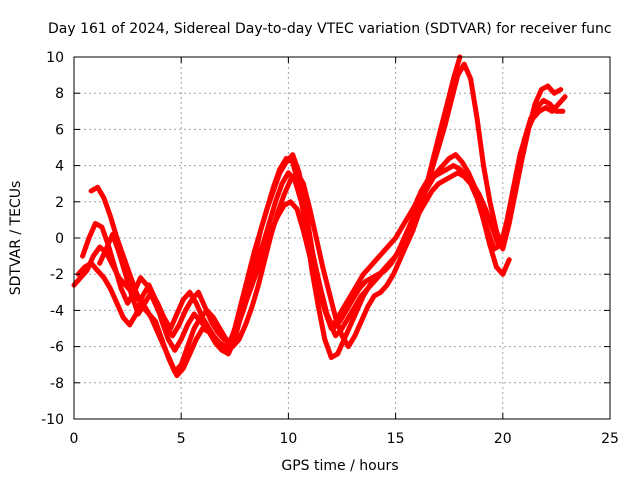 The image size is (640, 480). I want to click on y-tick-label: -4, so click(57, 311).